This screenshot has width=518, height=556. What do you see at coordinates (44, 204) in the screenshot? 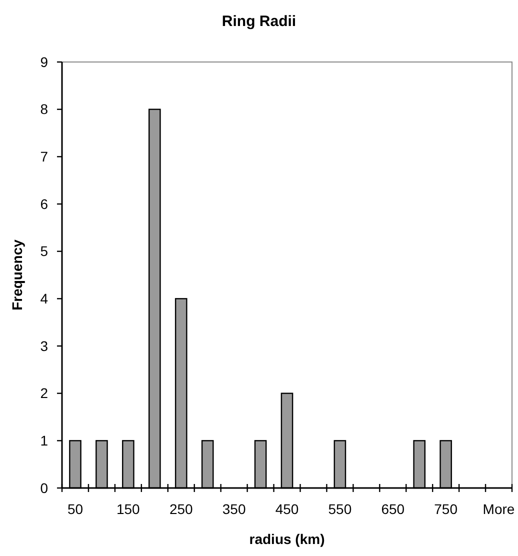
I see `y-tick-label: 6` at bounding box center [44, 204].